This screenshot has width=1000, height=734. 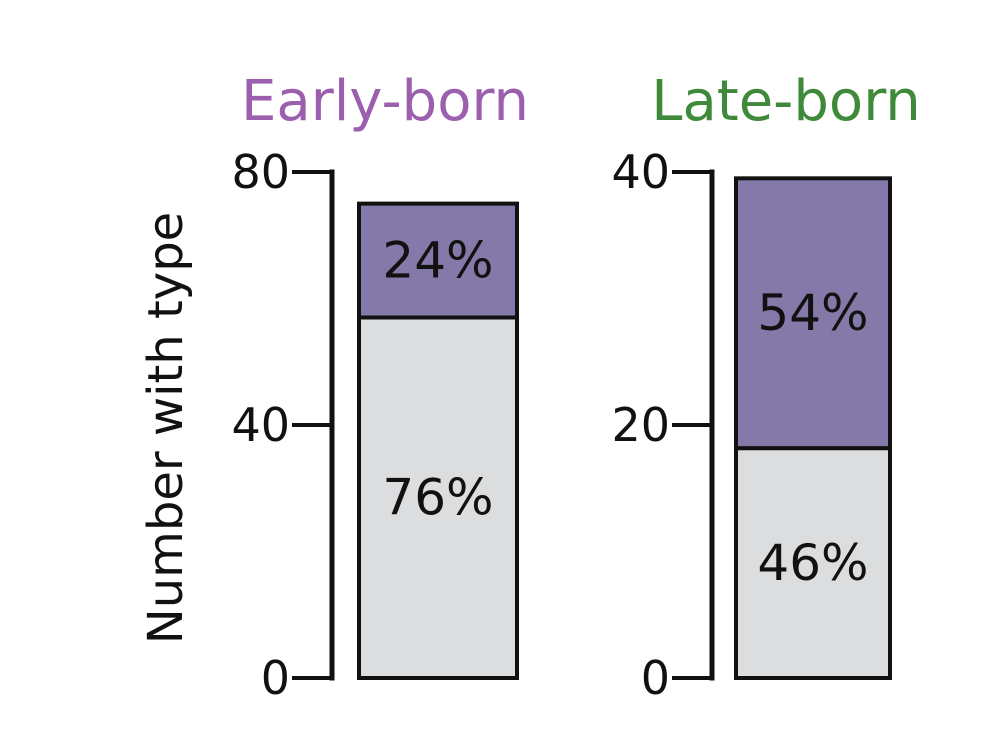 I want to click on y-axis-label: Number with type, so click(x=166, y=428).